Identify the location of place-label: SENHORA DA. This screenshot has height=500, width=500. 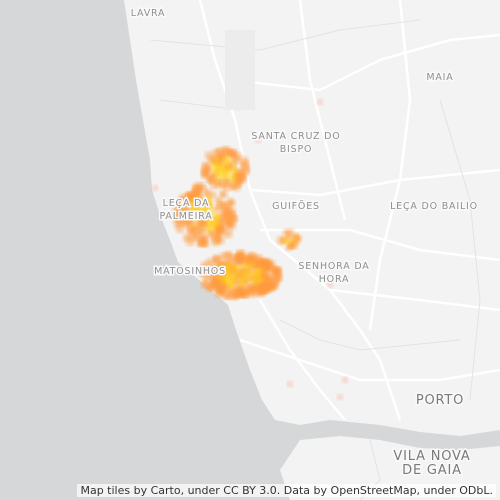
(333, 266).